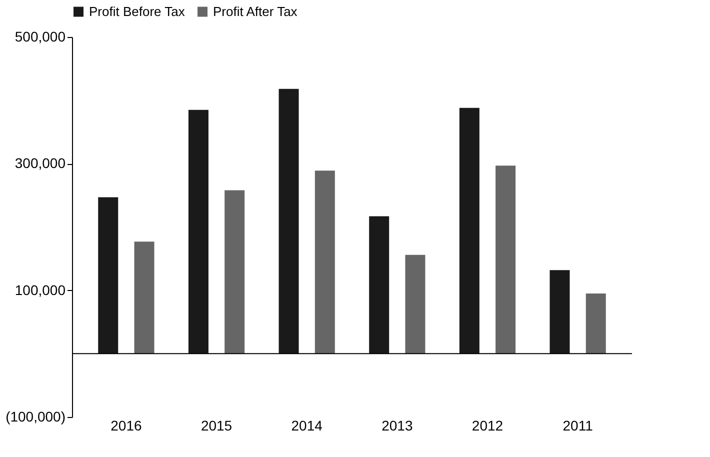 This screenshot has height=457, width=710. Describe the element at coordinates (126, 426) in the screenshot. I see `x-tick-label: 2016` at that location.